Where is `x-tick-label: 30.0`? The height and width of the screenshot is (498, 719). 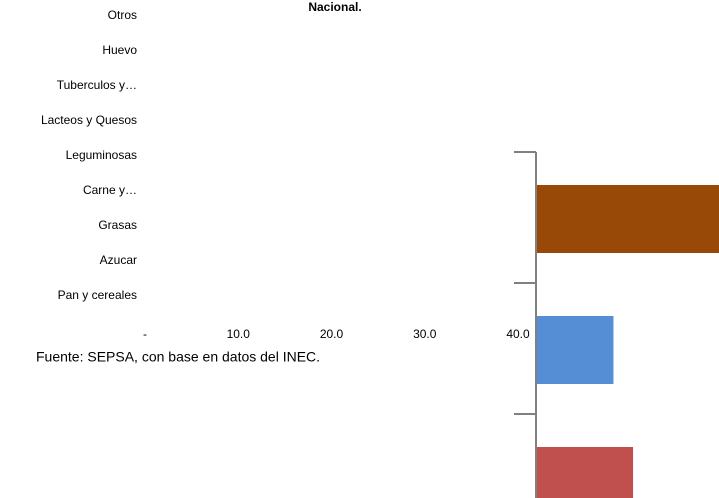
x-tick-label: 30.0 is located at coordinates (425, 334).